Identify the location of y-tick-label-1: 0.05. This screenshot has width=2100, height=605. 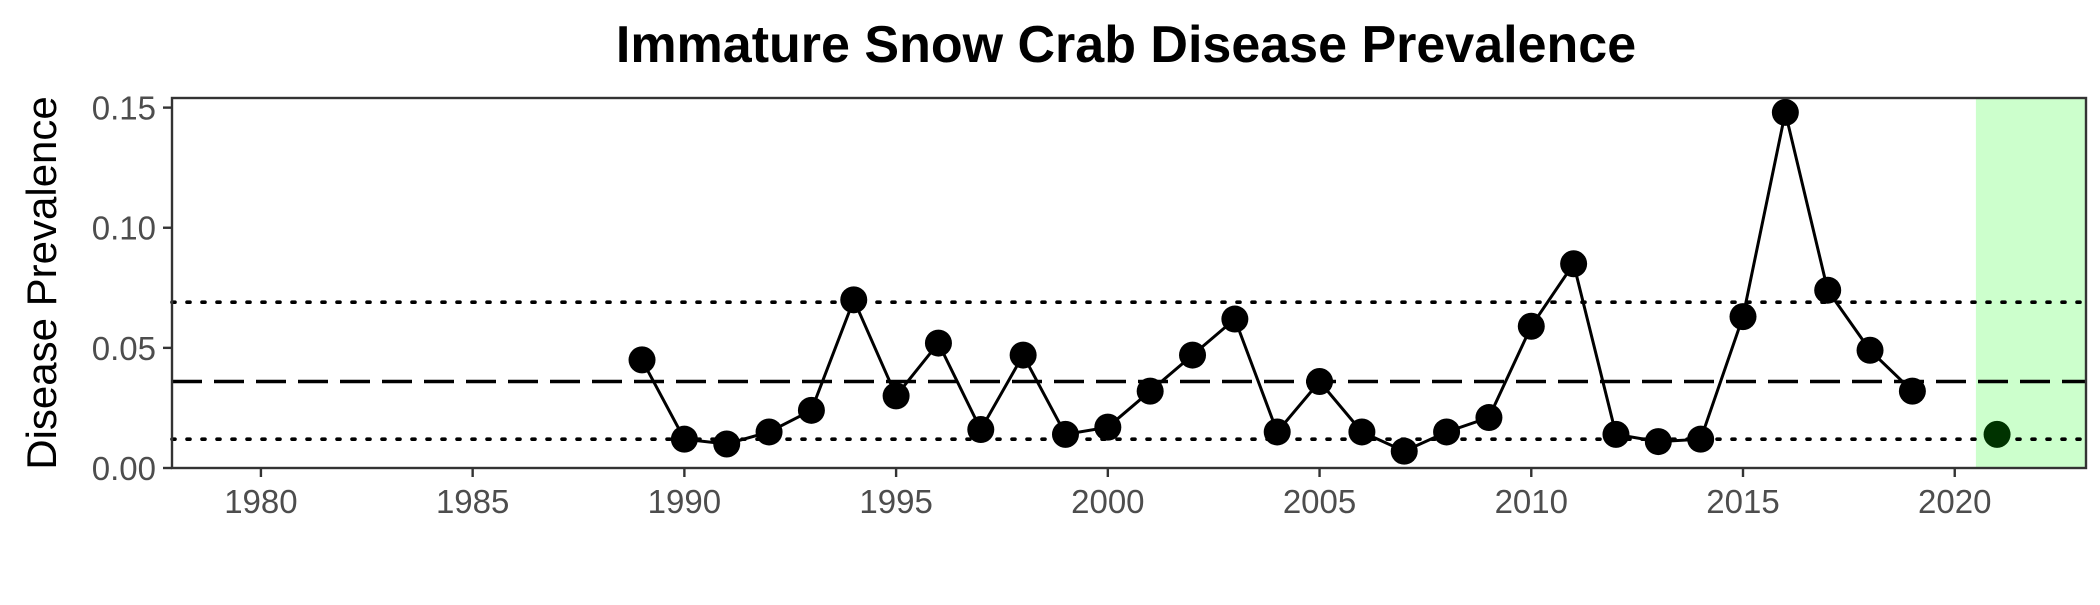
(124, 348).